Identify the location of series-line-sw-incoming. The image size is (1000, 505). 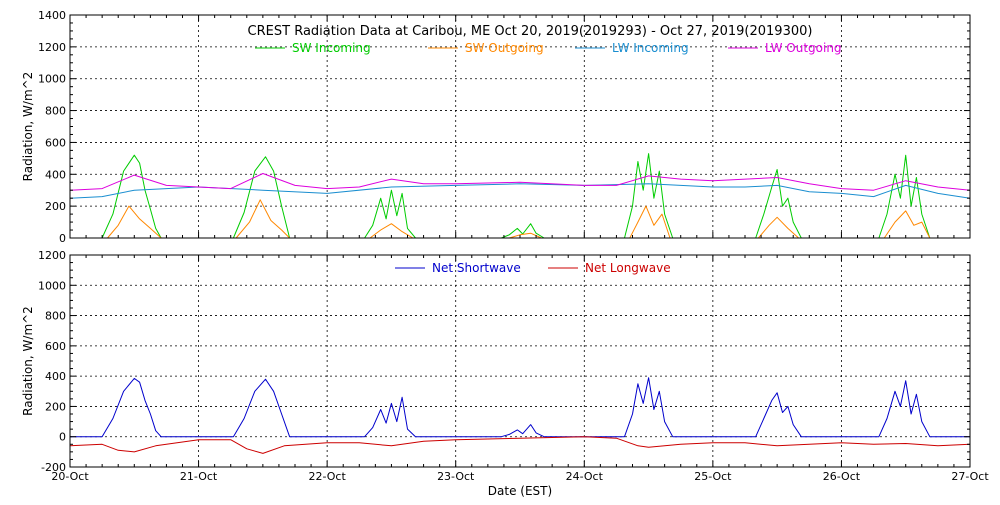
(516, 196).